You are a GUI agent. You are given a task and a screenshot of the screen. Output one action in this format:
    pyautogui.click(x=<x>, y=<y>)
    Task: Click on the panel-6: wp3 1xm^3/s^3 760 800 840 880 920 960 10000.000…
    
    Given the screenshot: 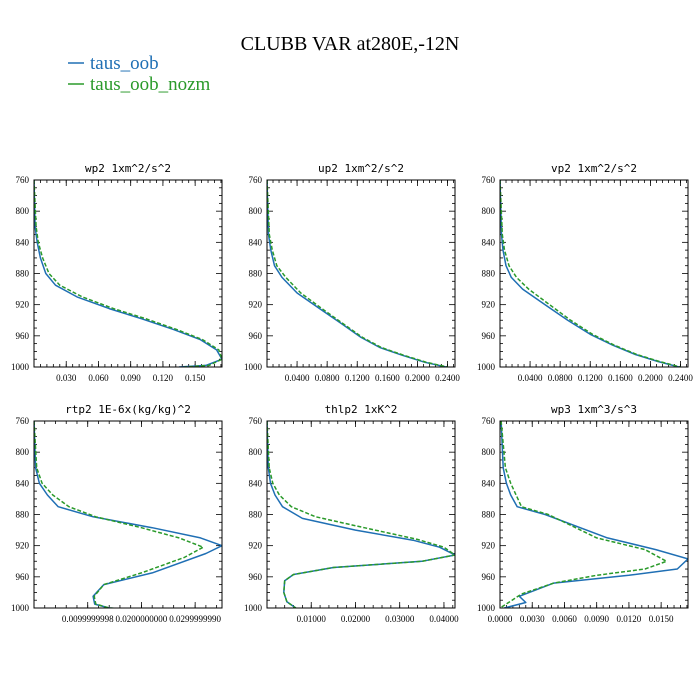 What is the action you would take?
    pyautogui.click(x=583, y=513)
    